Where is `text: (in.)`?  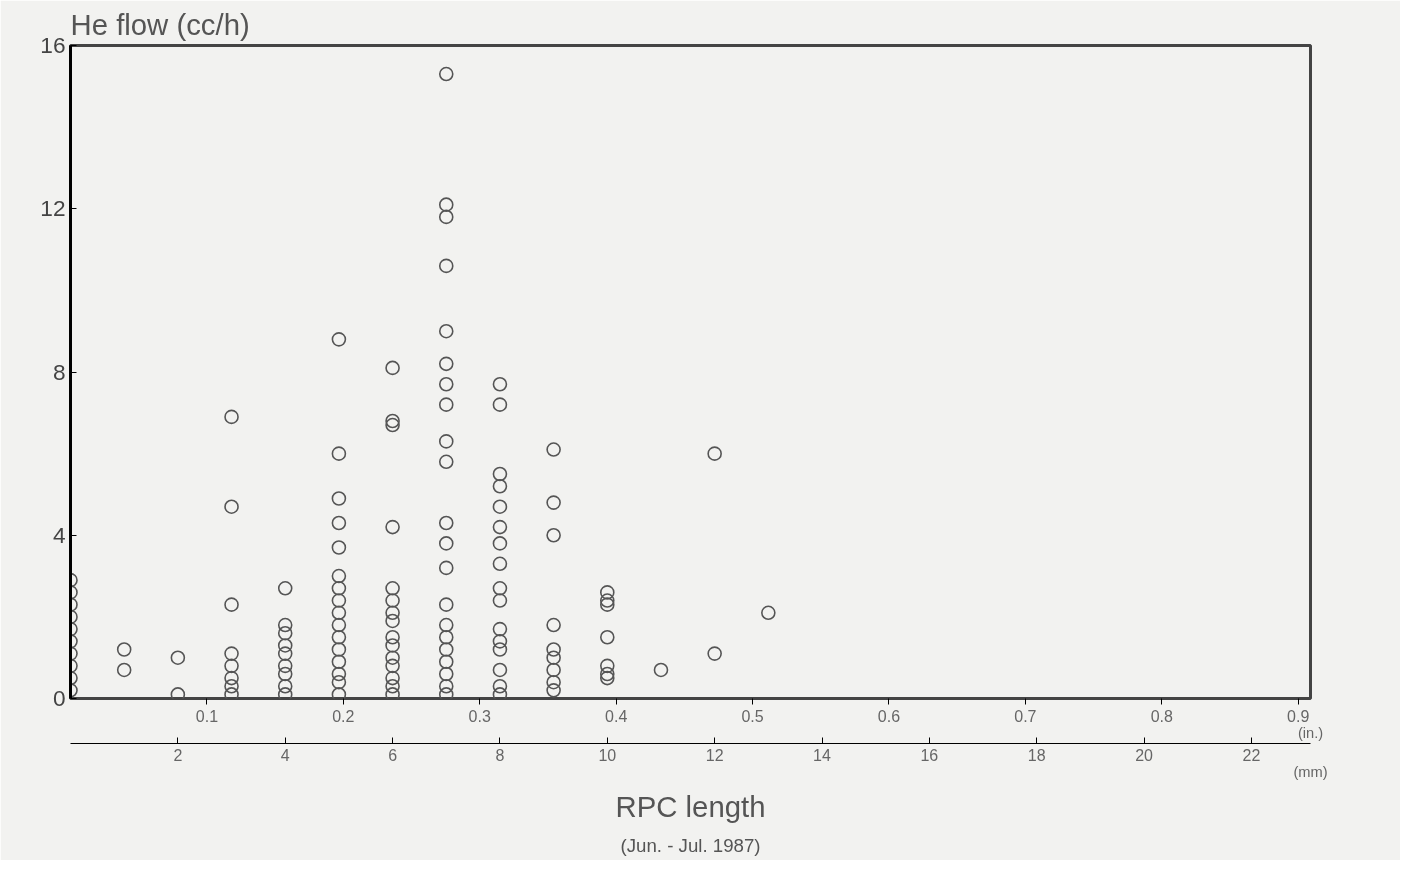 text: (in.) is located at coordinates (1310, 732).